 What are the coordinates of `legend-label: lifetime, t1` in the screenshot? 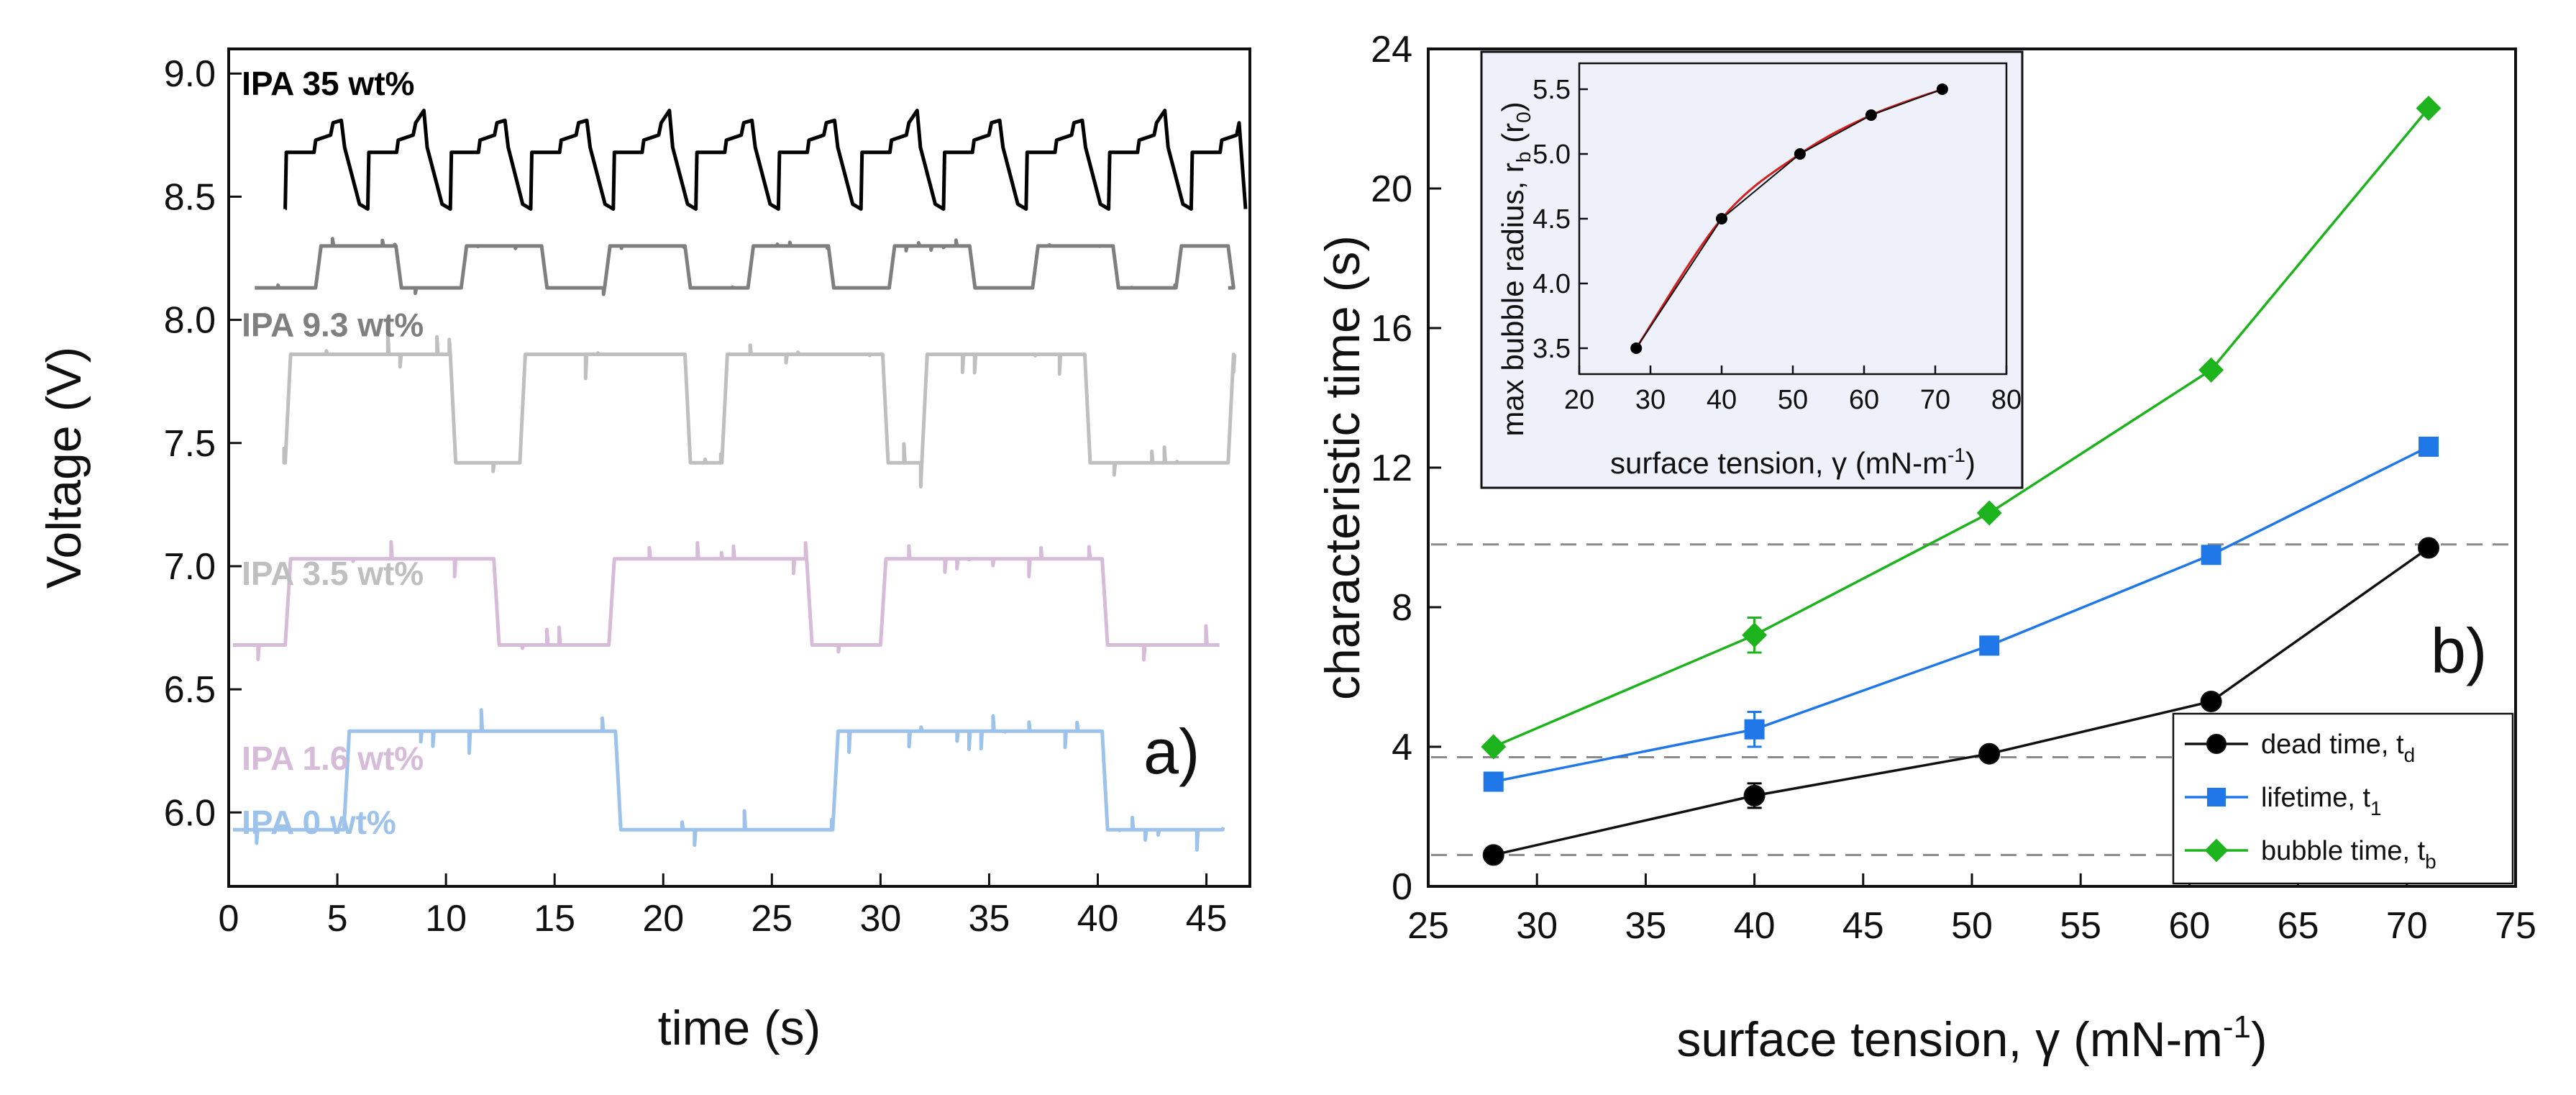 It's located at (2321, 801).